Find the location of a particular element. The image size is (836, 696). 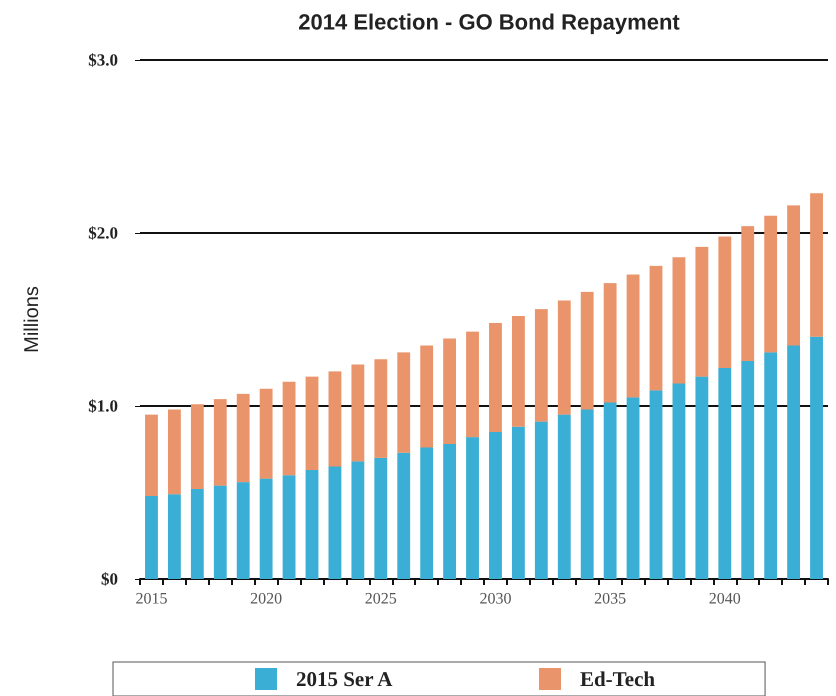

y-axis-title: Millions is located at coordinates (32, 319).